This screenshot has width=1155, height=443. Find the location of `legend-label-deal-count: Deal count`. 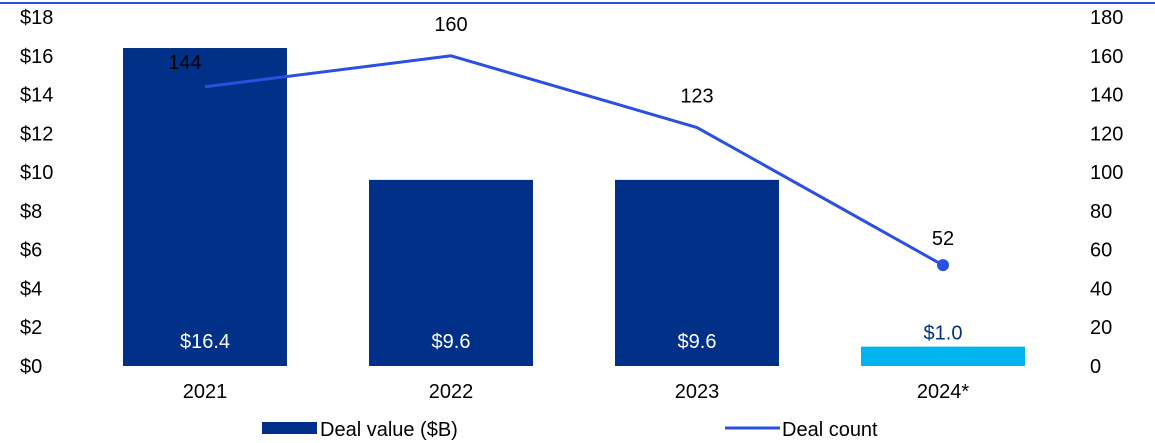

legend-label-deal-count: Deal count is located at coordinates (830, 430).